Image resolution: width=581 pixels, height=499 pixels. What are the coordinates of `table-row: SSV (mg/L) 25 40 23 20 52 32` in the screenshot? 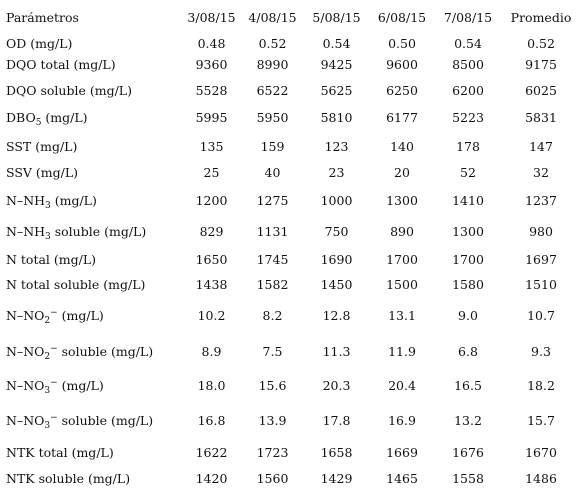 It's located at (290, 172).